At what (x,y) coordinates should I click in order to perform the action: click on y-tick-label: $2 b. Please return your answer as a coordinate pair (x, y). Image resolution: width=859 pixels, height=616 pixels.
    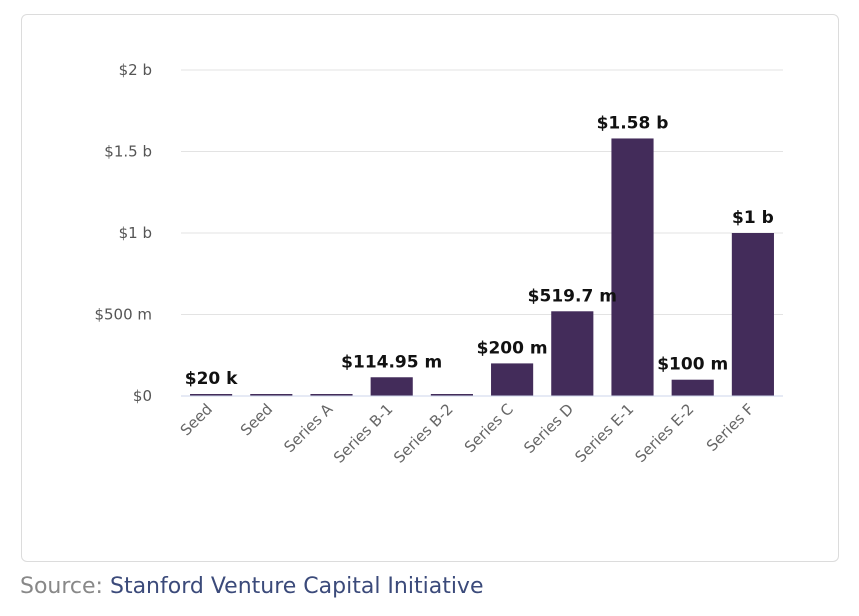
    Looking at the image, I should click on (135, 70).